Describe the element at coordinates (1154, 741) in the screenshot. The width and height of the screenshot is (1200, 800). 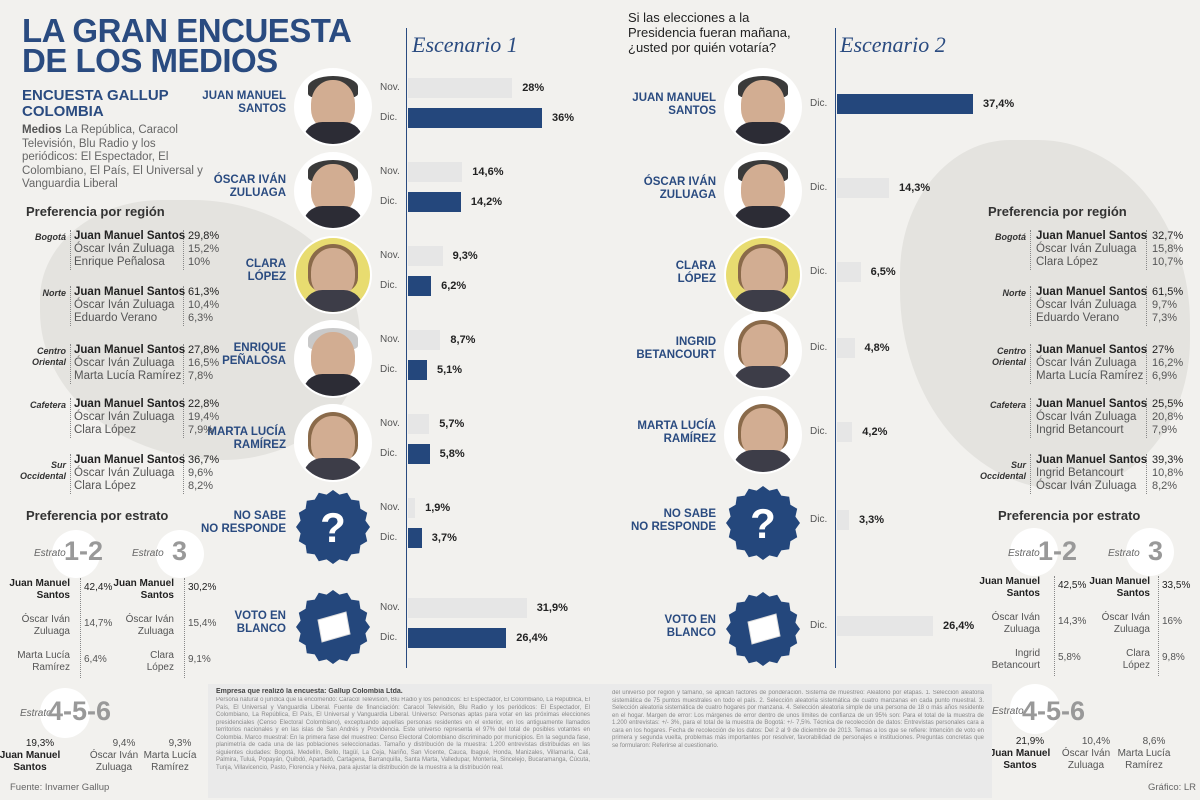
I see `estrato-value-right: 8,6%` at that location.